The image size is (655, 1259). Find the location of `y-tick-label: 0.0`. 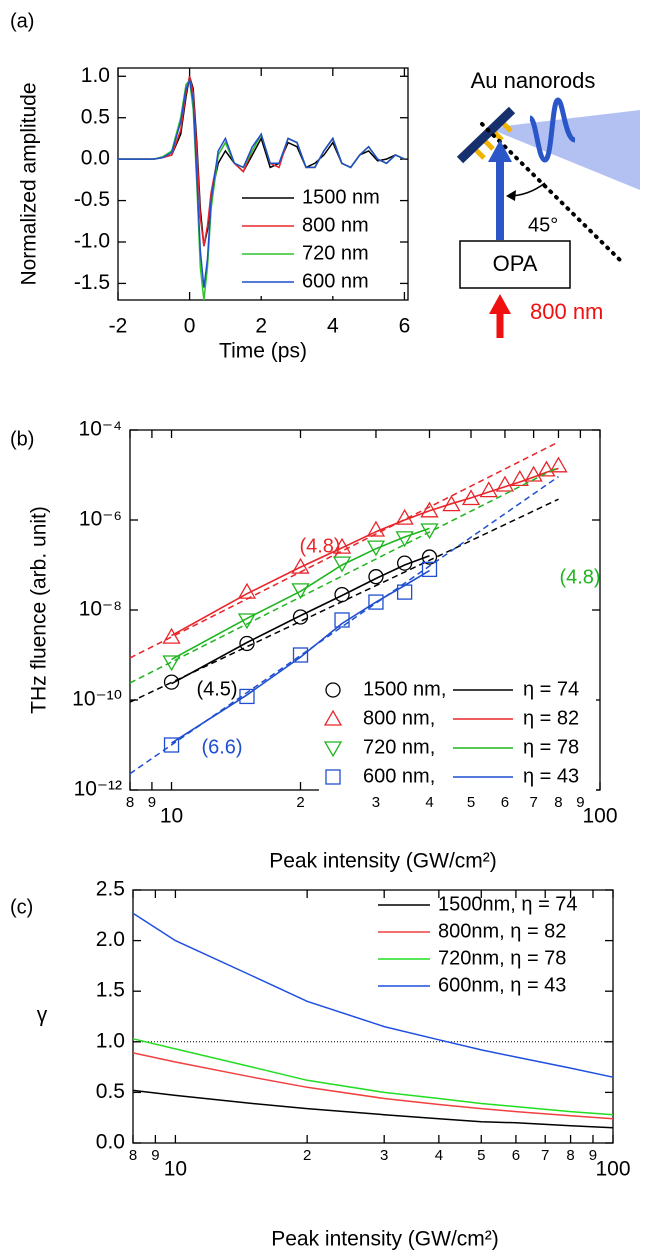

y-tick-label: 0.0 is located at coordinates (110, 1142).